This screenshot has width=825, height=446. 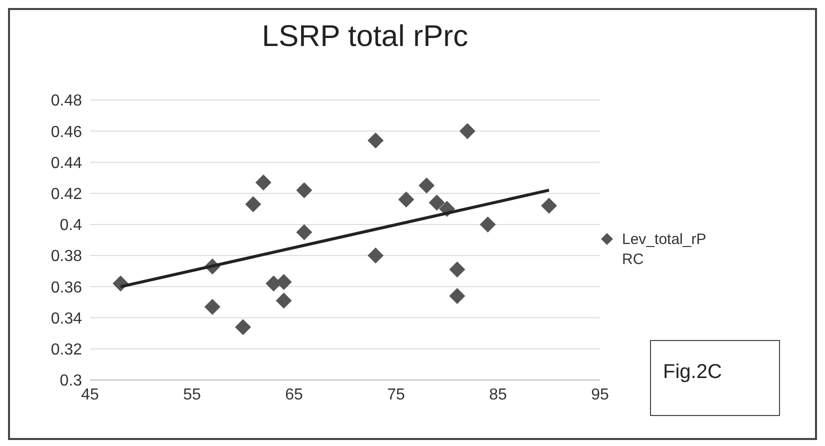 What do you see at coordinates (66, 287) in the screenshot?
I see `y-tick-label: 0.36` at bounding box center [66, 287].